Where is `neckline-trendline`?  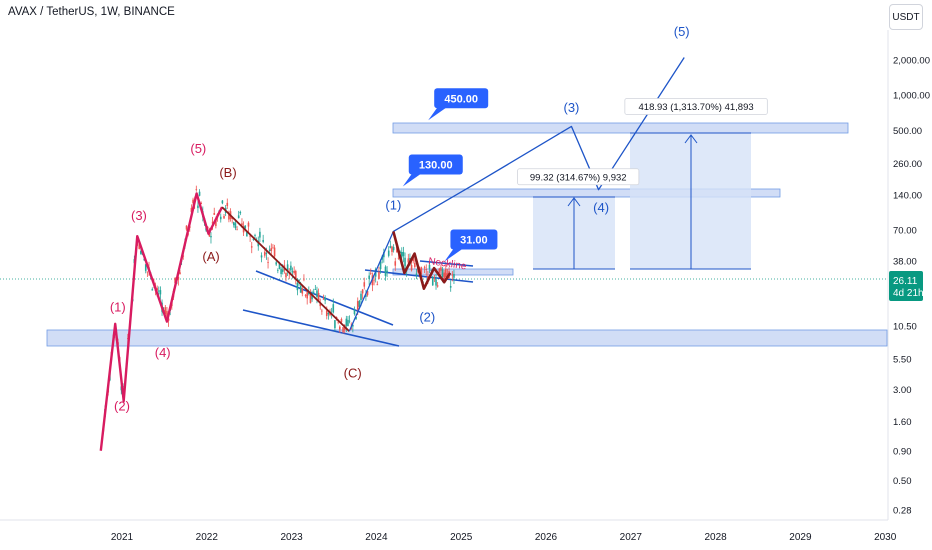
neckline-trendline is located at coordinates (419, 276).